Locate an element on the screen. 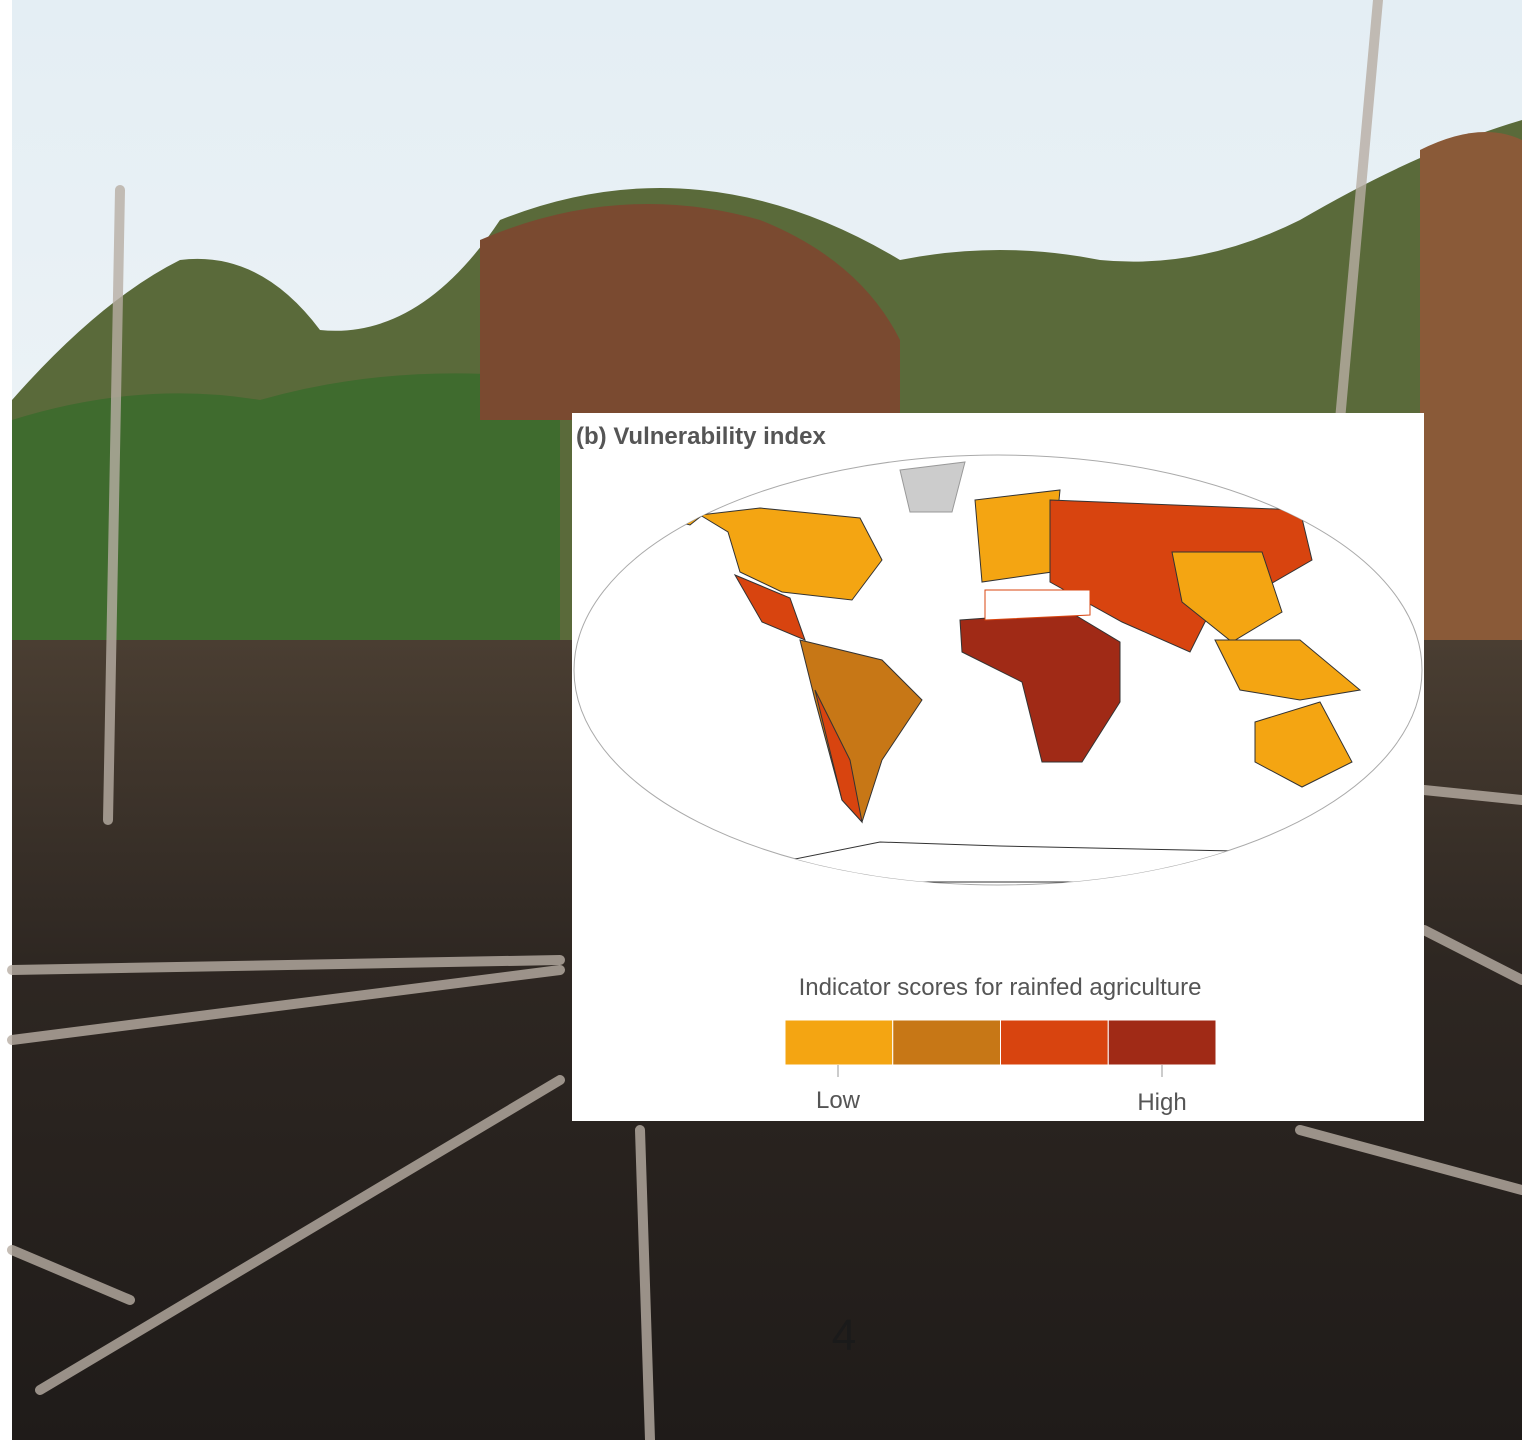 The width and height of the screenshot is (1522, 1440). legend is located at coordinates (1000, 1042).